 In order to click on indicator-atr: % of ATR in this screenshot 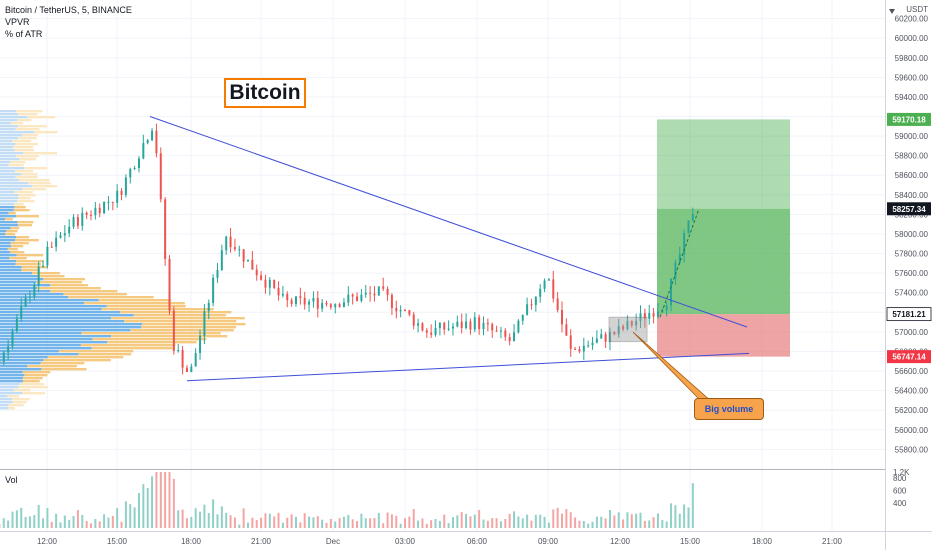, I will do `click(68, 34)`.